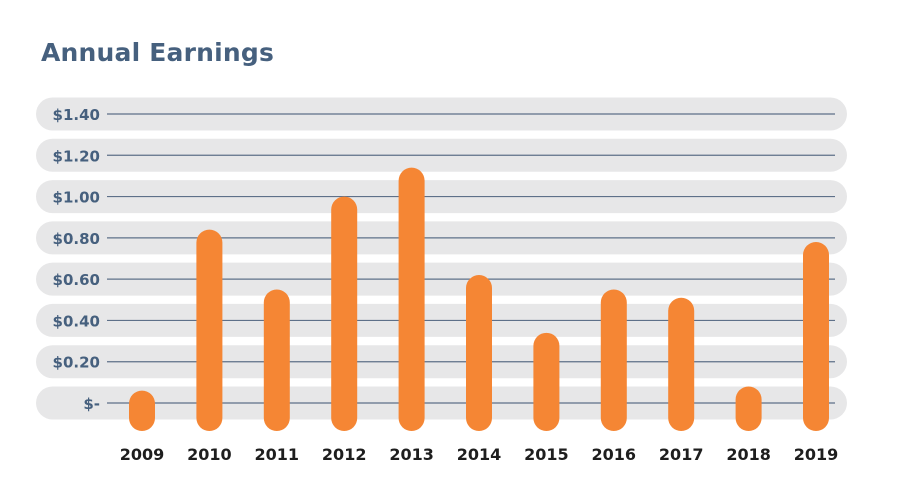 The image size is (900, 500). I want to click on x-tick-label: 2009, so click(142, 454).